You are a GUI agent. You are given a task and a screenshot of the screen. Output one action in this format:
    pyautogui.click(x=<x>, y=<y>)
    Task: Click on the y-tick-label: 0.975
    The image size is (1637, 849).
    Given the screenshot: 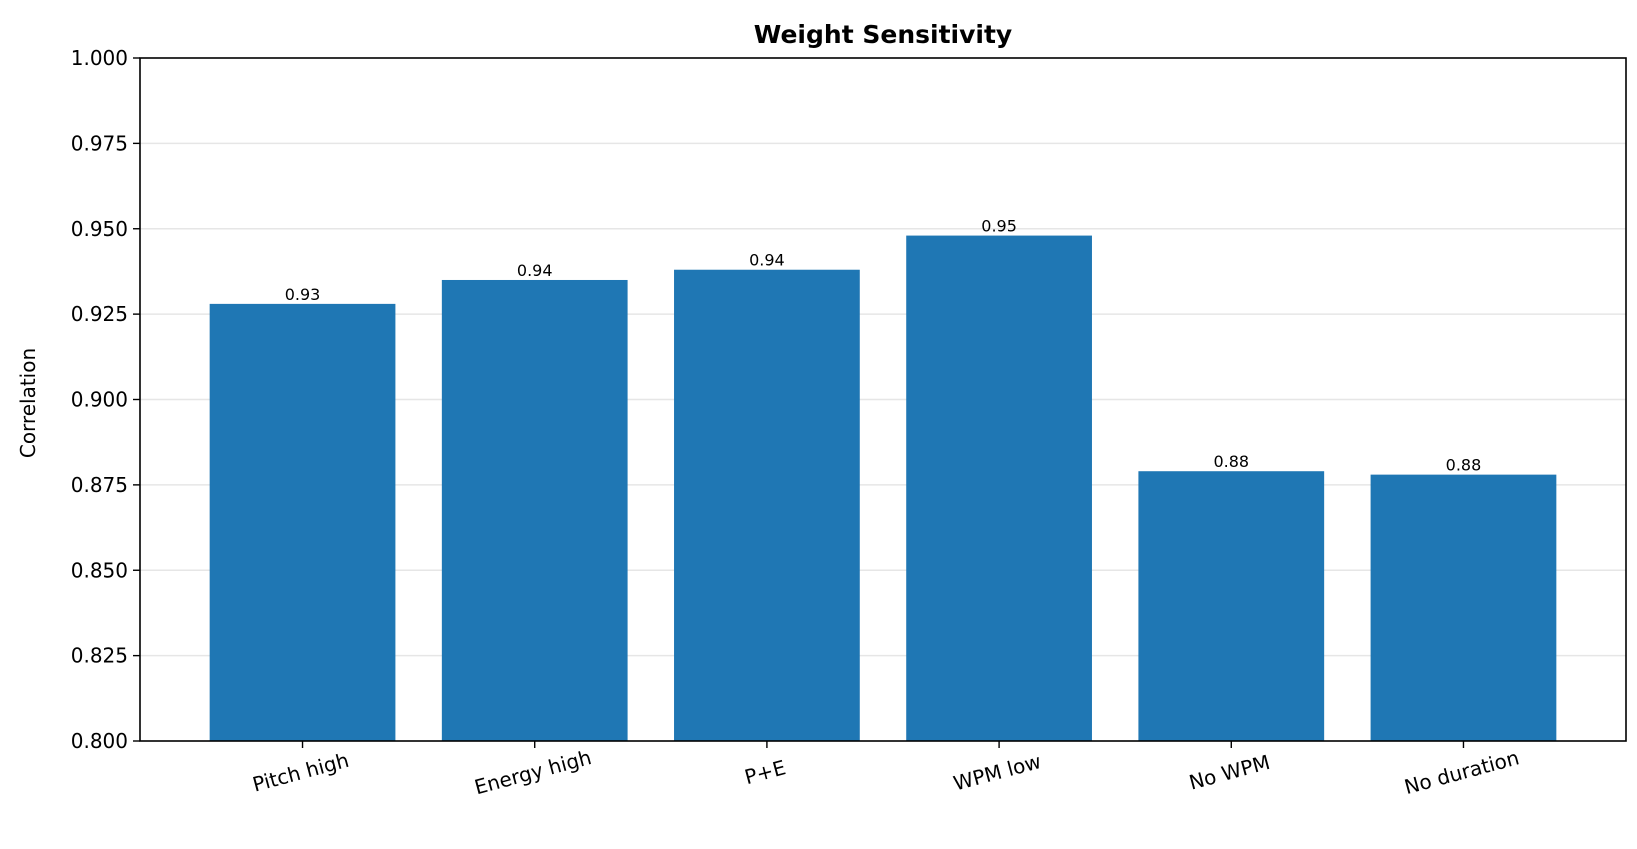 What is the action you would take?
    pyautogui.click(x=99, y=143)
    